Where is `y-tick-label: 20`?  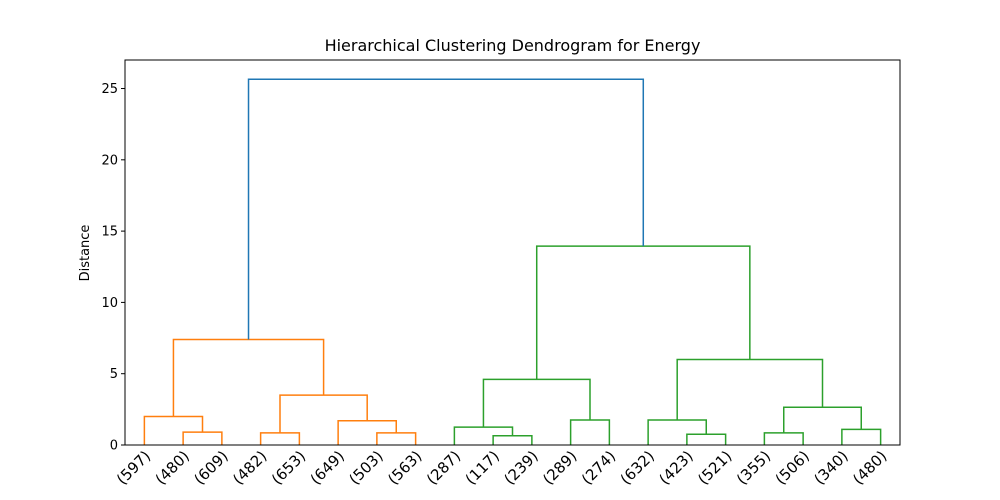
y-tick-label: 20 is located at coordinates (109, 160).